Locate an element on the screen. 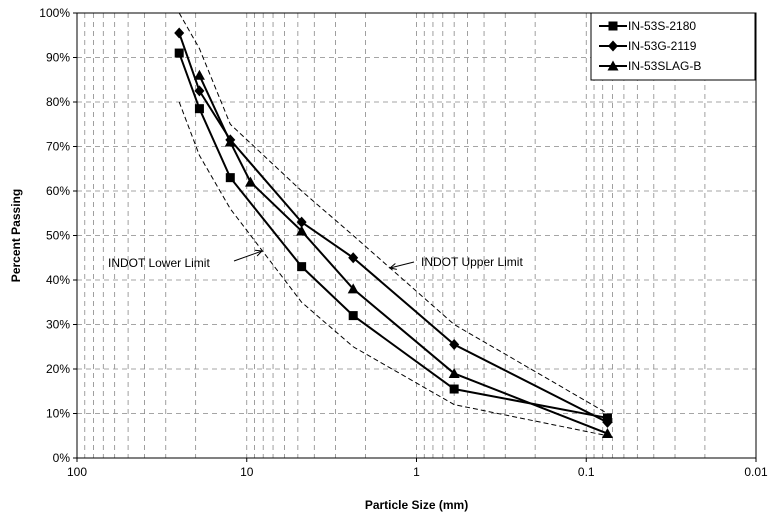 This screenshot has width=773, height=517. x-tick-label: 1 is located at coordinates (416, 472).